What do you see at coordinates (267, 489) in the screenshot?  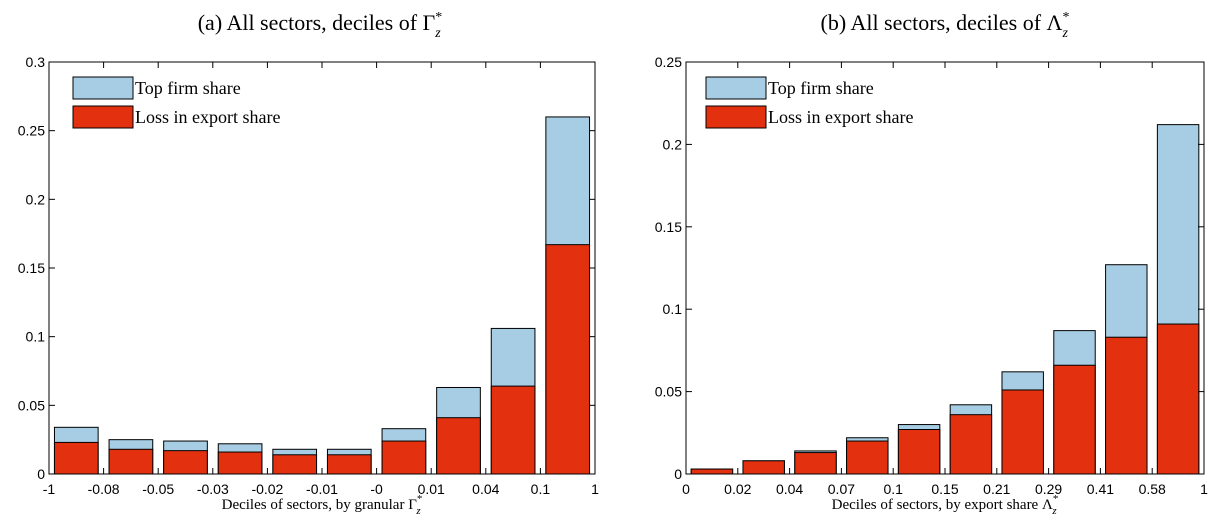 I see `x-tick-label: -0.02` at bounding box center [267, 489].